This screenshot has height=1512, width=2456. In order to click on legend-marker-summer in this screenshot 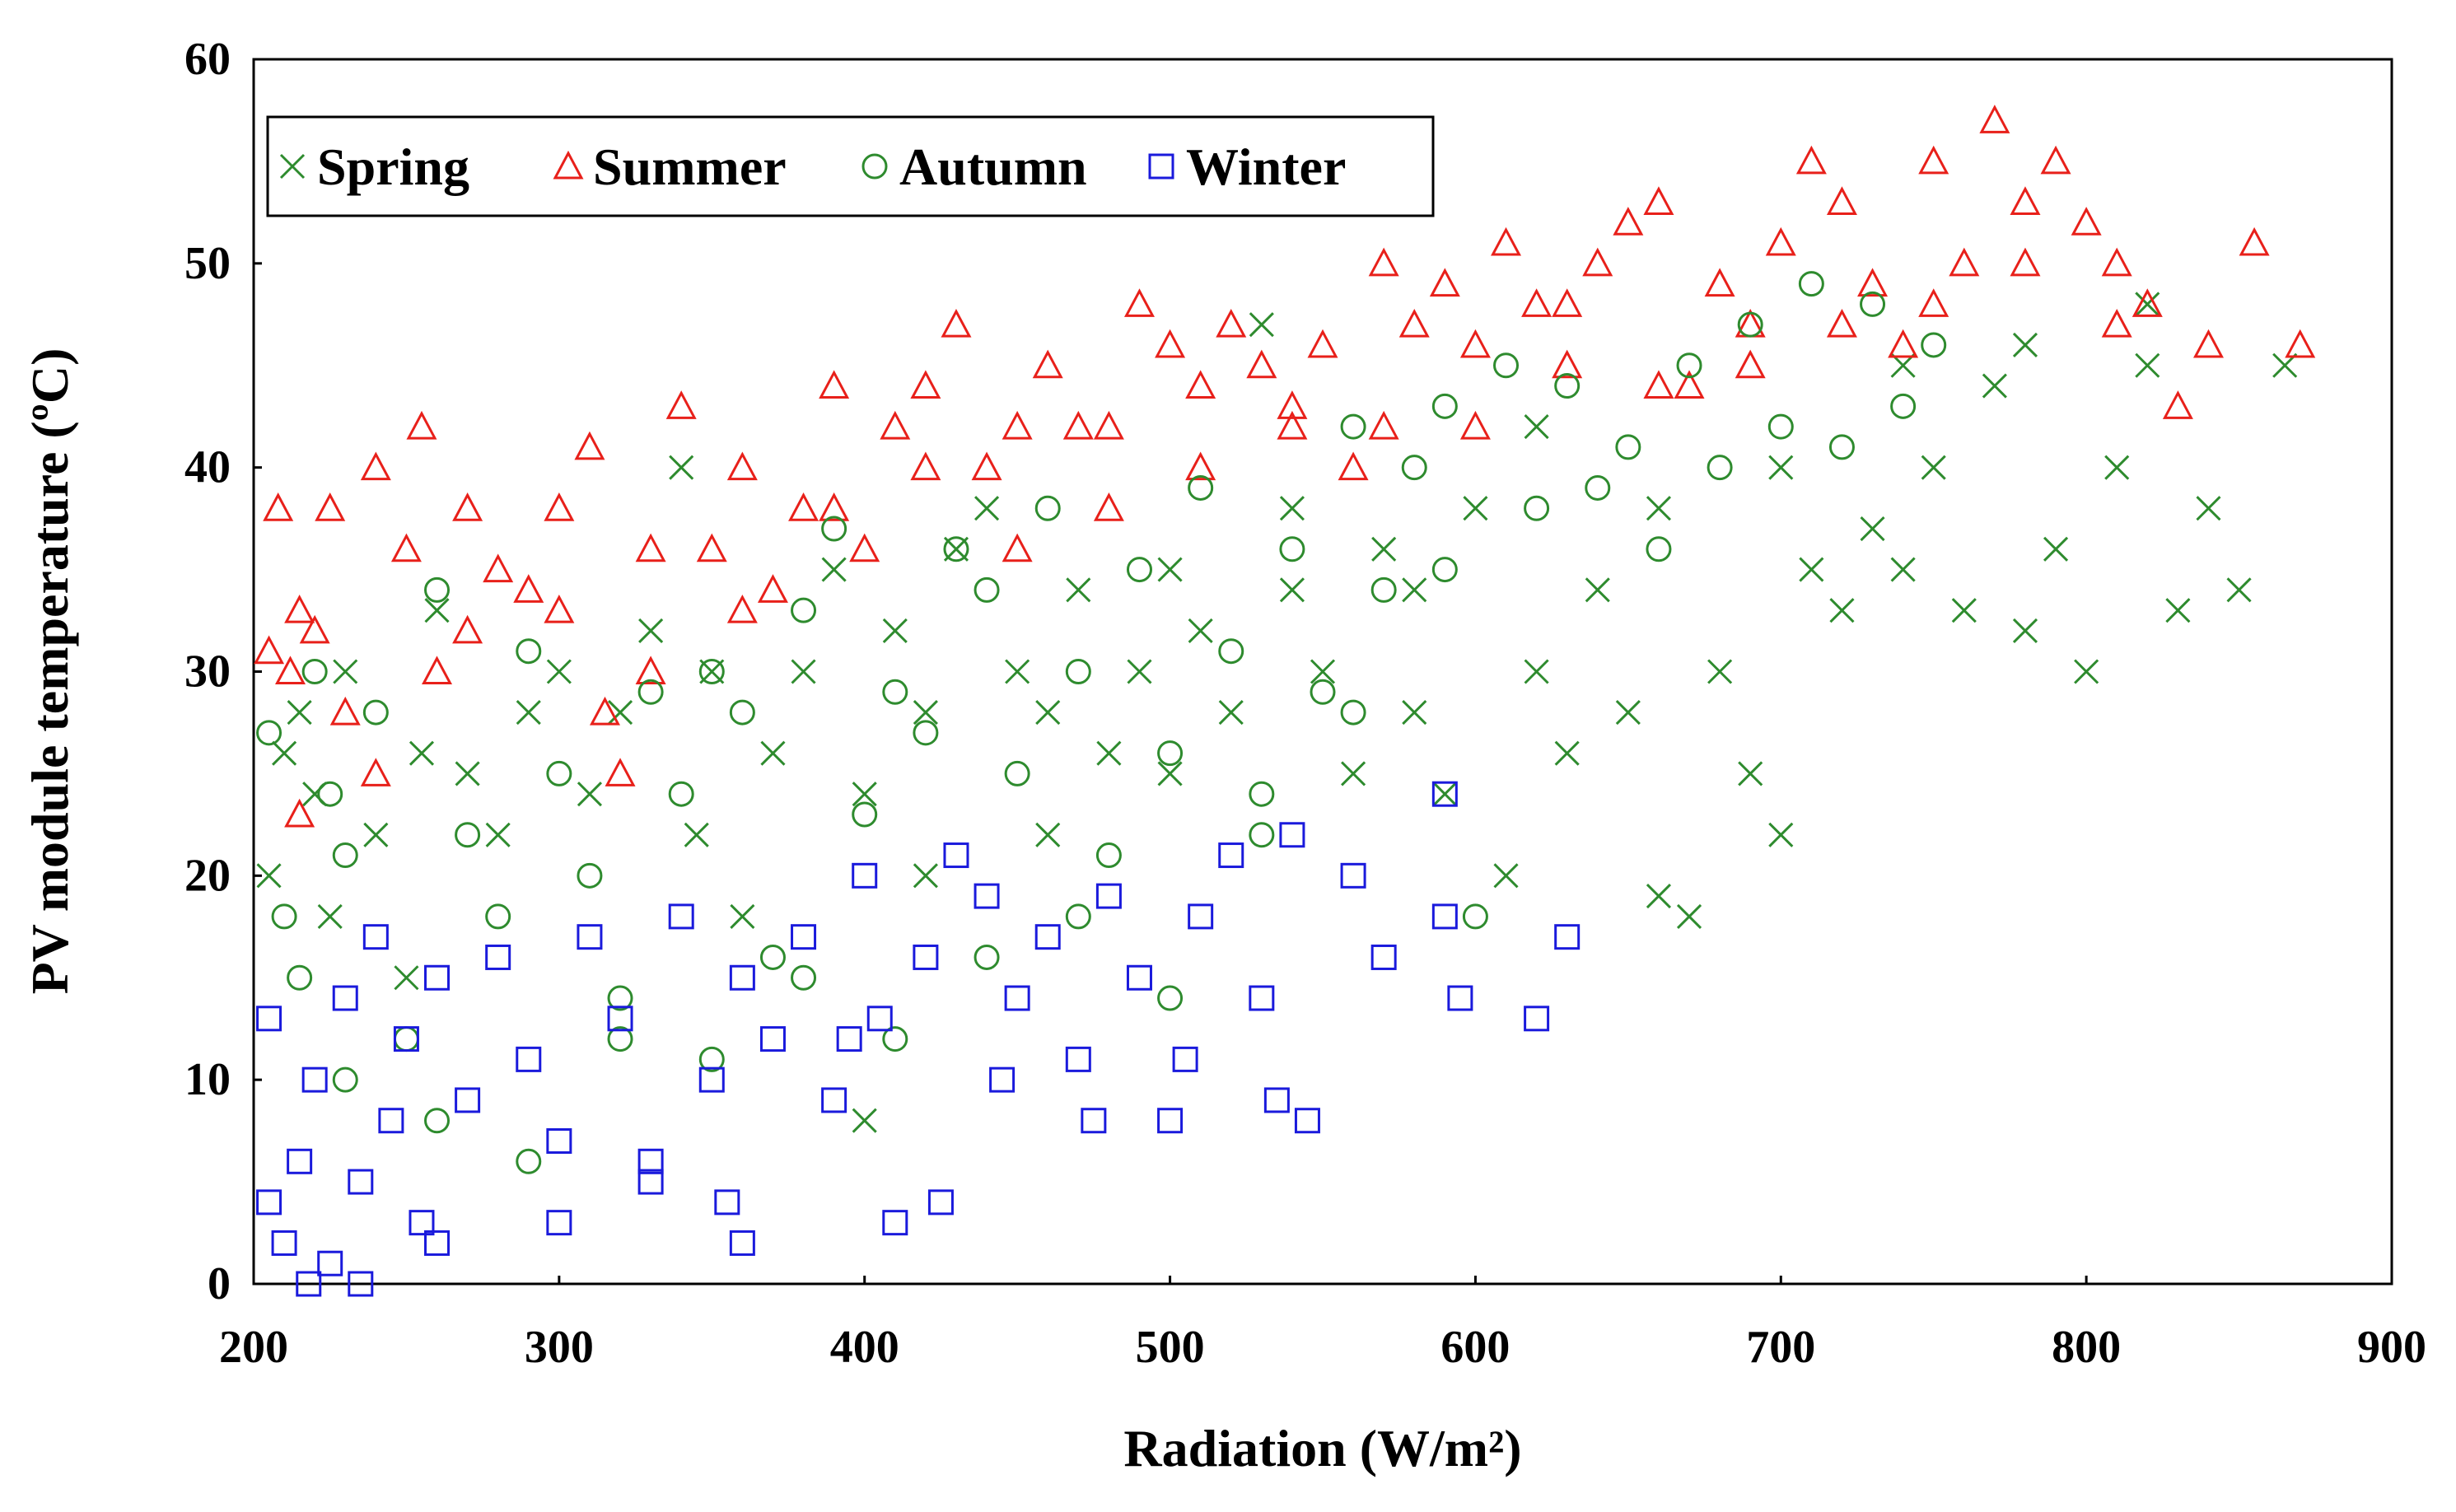, I will do `click(568, 165)`.